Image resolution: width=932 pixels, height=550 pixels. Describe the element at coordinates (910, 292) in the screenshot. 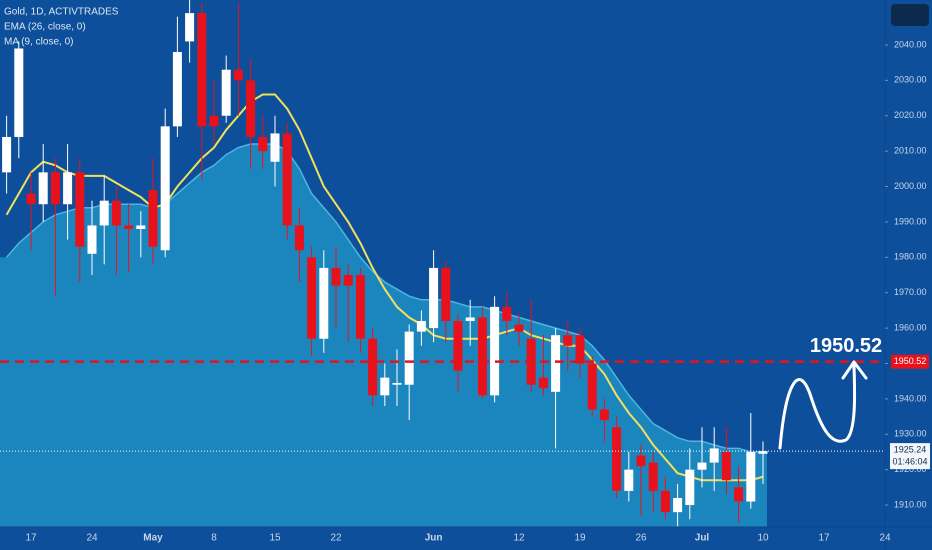

I see `y-tick-label: 1970.00` at that location.